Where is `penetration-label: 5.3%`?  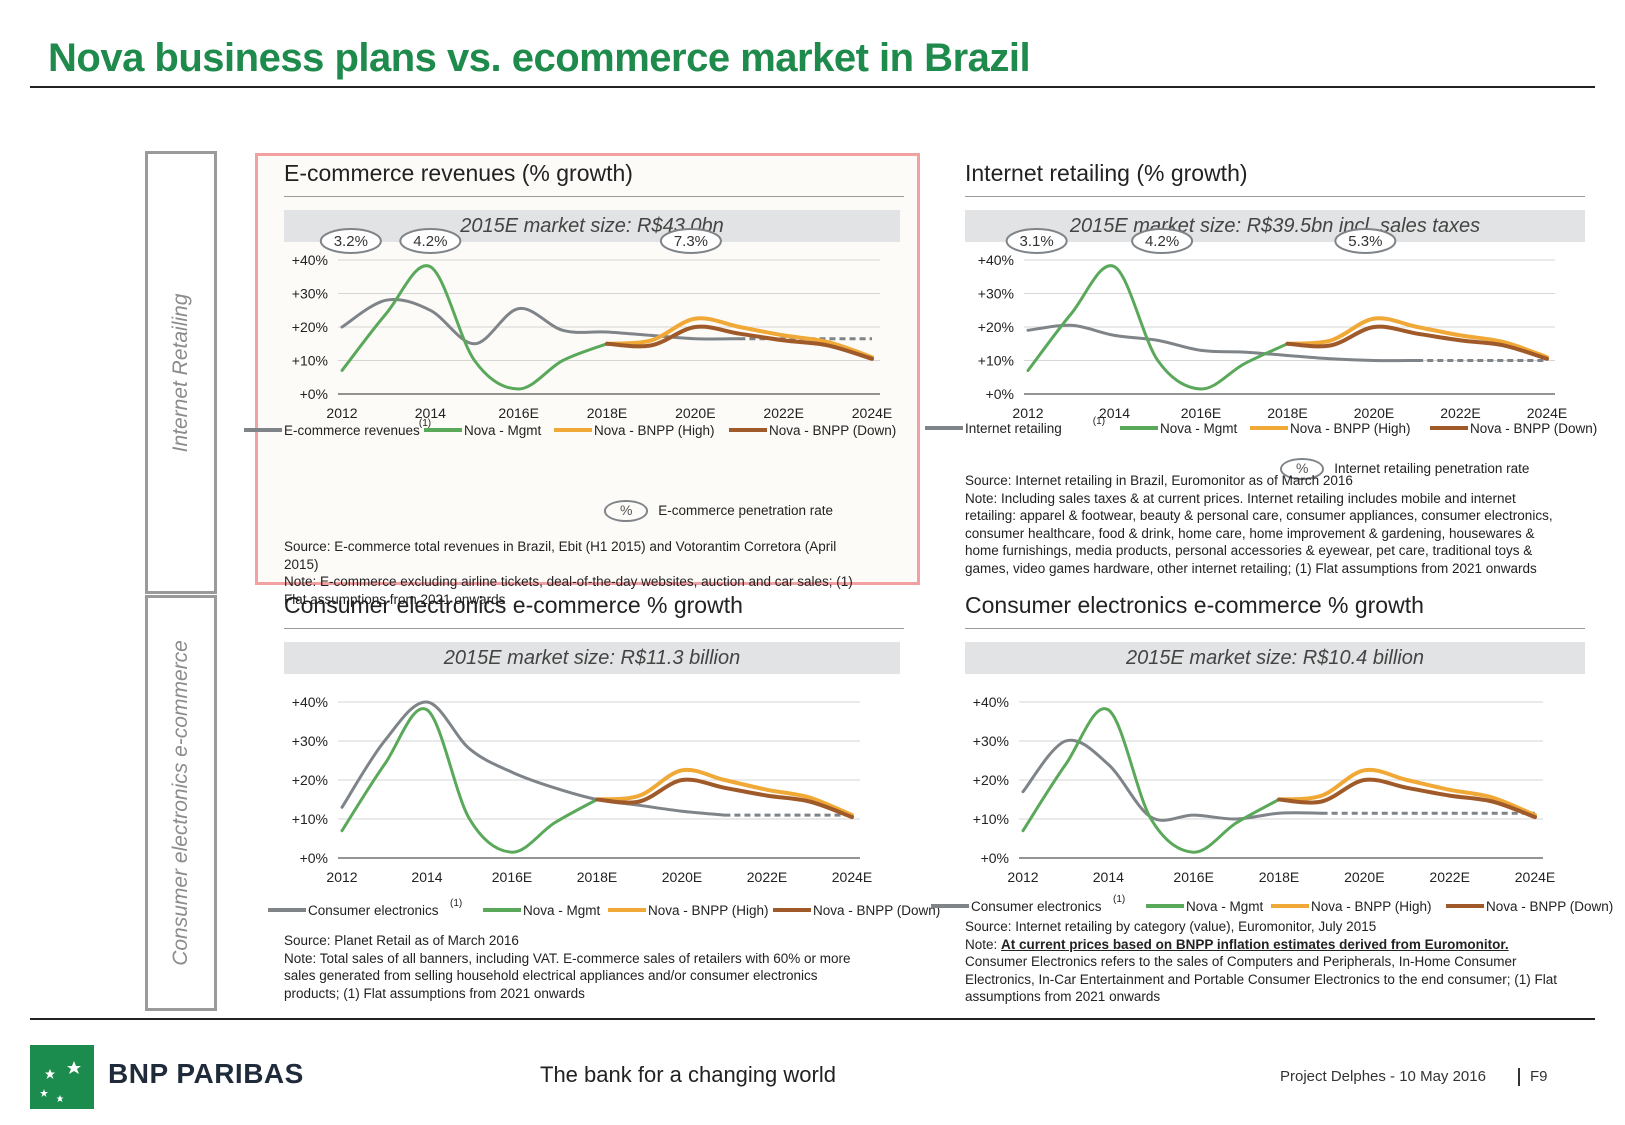 penetration-label: 5.3% is located at coordinates (1365, 241).